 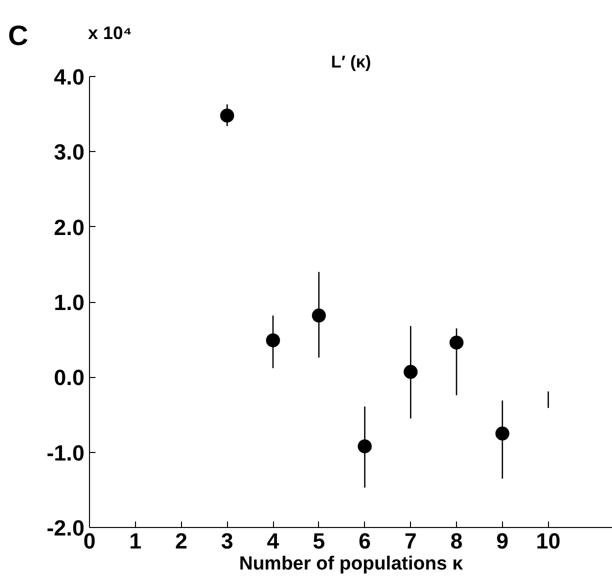 What do you see at coordinates (364, 541) in the screenshot?
I see `x-tick-label: 6` at bounding box center [364, 541].